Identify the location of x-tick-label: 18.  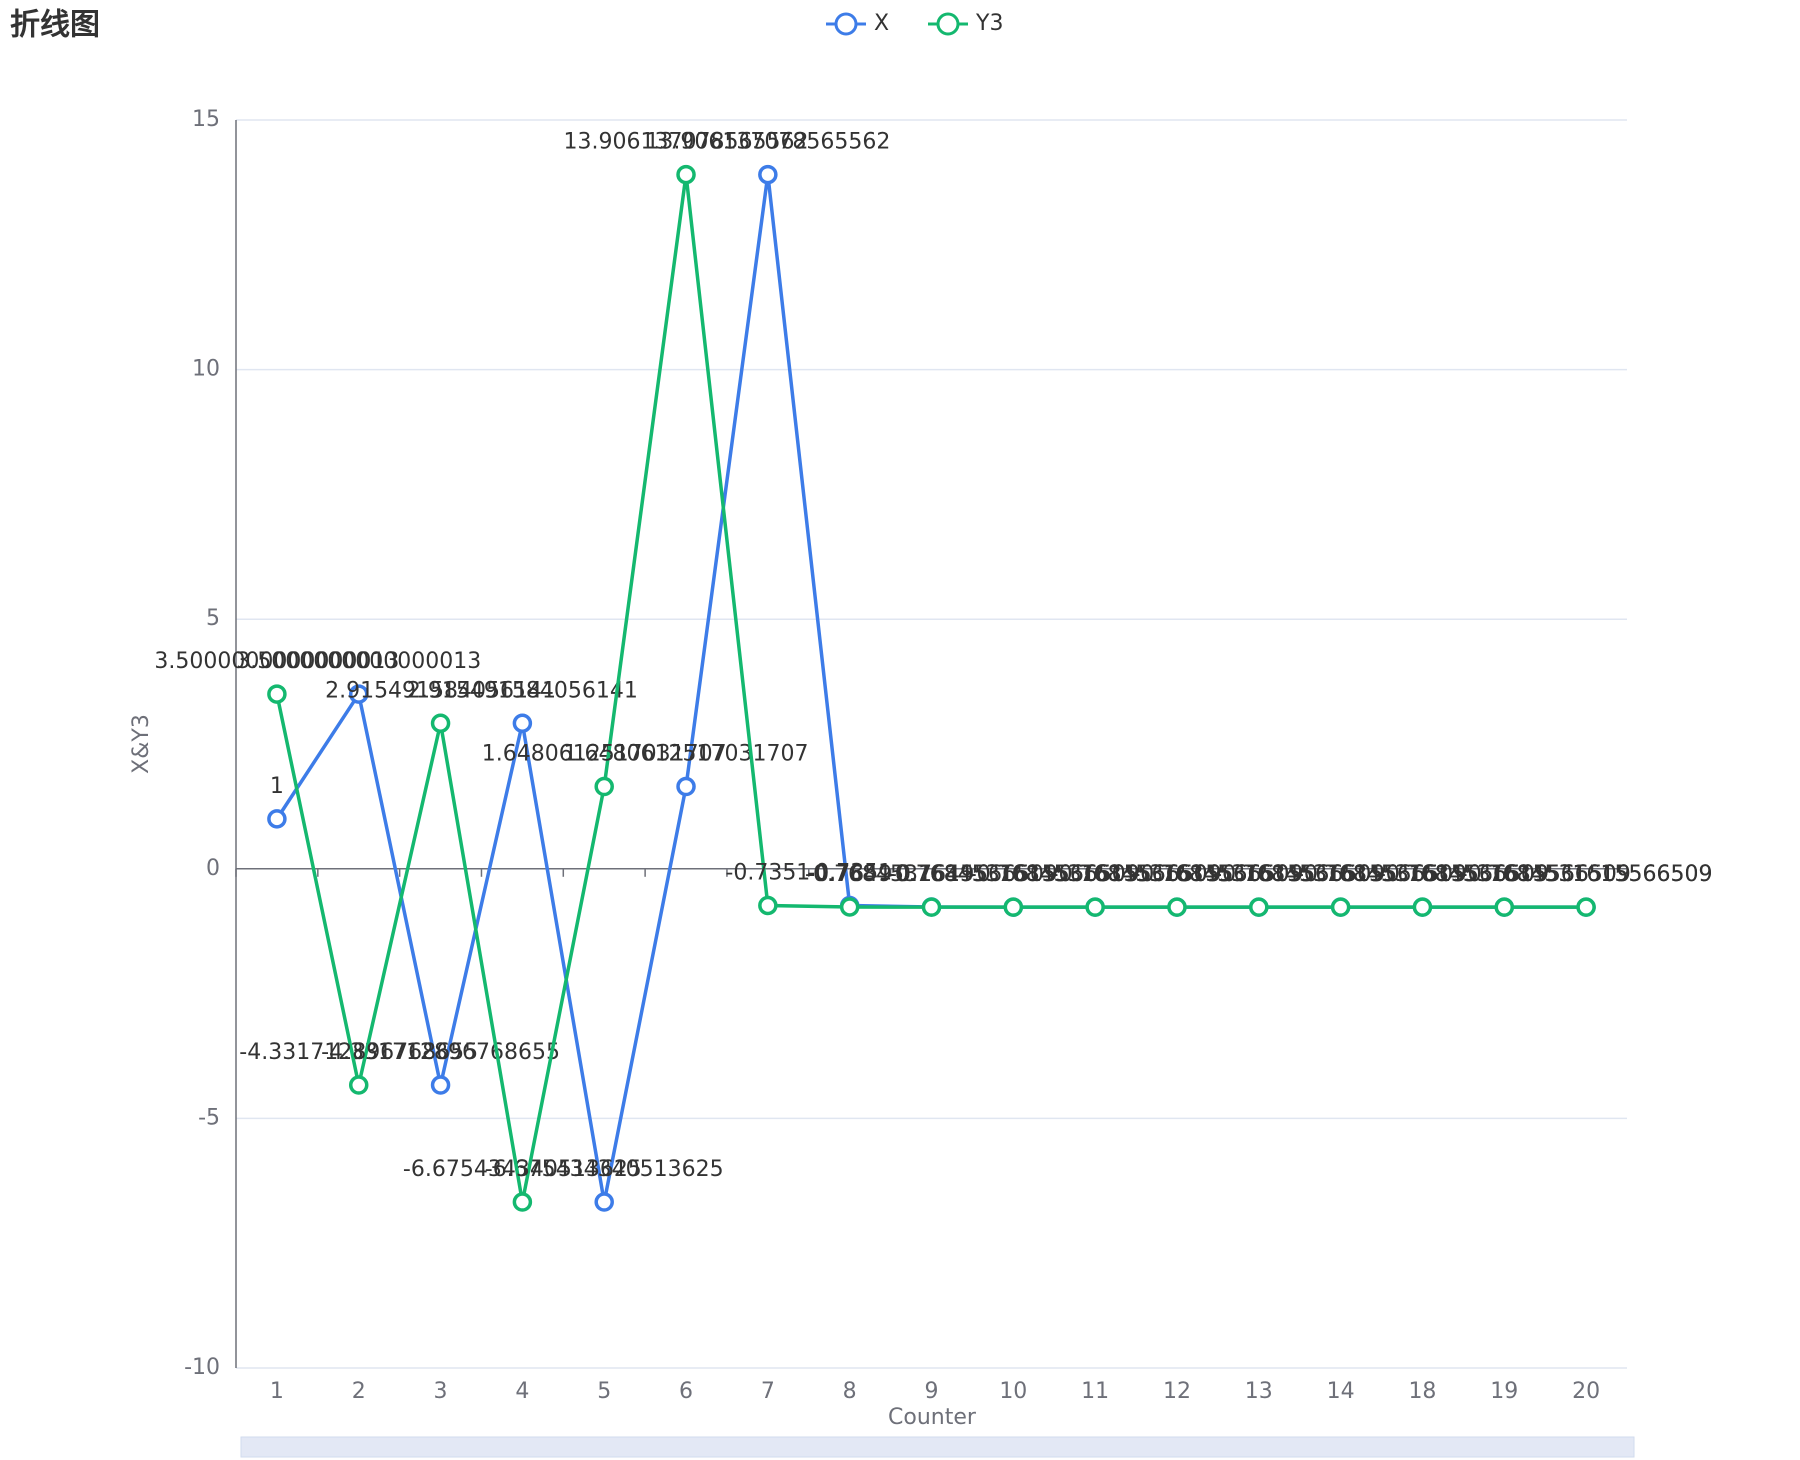
(1422, 1391).